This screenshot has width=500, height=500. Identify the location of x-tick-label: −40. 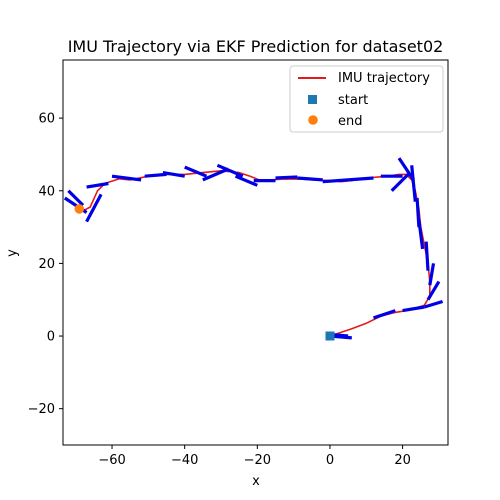
(184, 460).